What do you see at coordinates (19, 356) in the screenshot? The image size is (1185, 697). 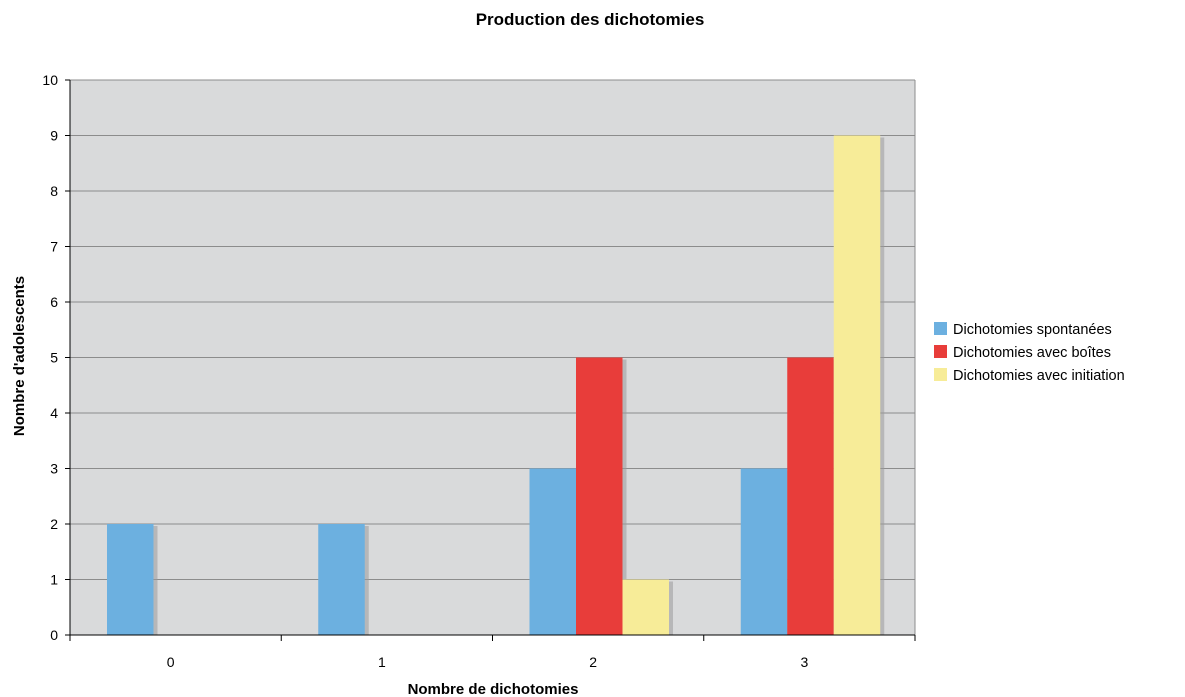 I see `y-axis-title: Nombre d'adolescents` at bounding box center [19, 356].